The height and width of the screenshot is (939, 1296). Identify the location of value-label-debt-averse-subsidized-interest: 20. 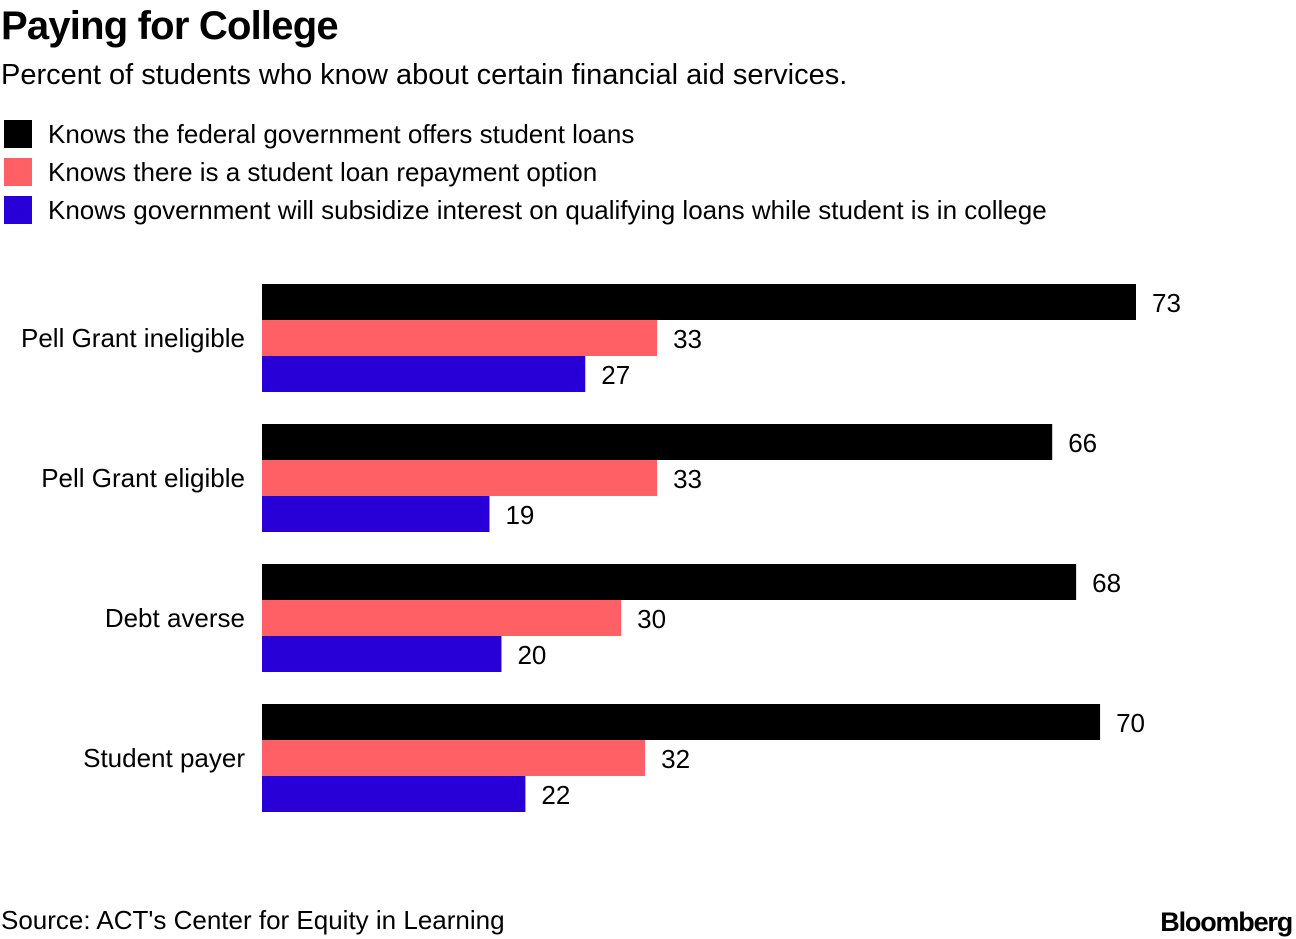
(531, 655).